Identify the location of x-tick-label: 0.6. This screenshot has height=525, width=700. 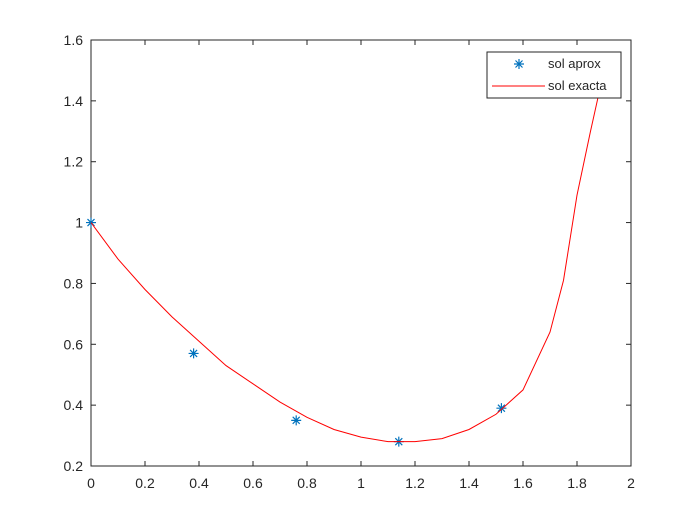
(253, 483).